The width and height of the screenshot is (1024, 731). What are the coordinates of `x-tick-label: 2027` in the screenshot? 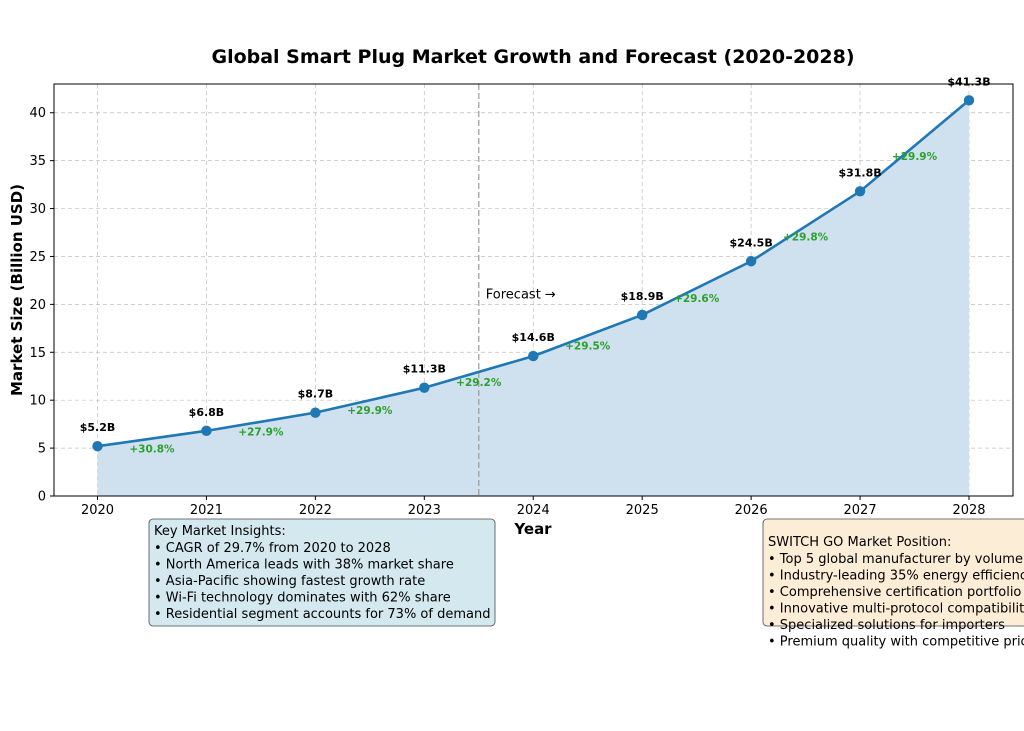 It's located at (860, 510).